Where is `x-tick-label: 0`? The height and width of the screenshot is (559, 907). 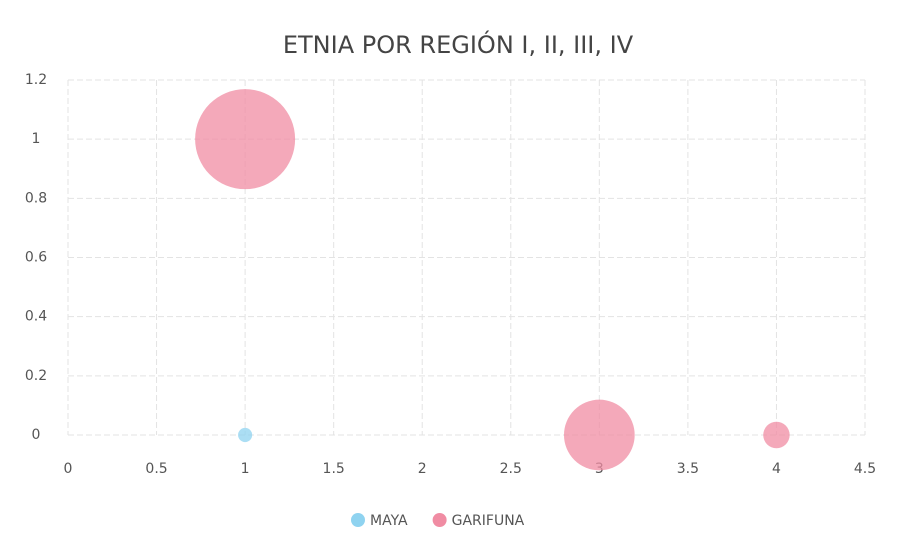
x-tick-label: 0 is located at coordinates (68, 469).